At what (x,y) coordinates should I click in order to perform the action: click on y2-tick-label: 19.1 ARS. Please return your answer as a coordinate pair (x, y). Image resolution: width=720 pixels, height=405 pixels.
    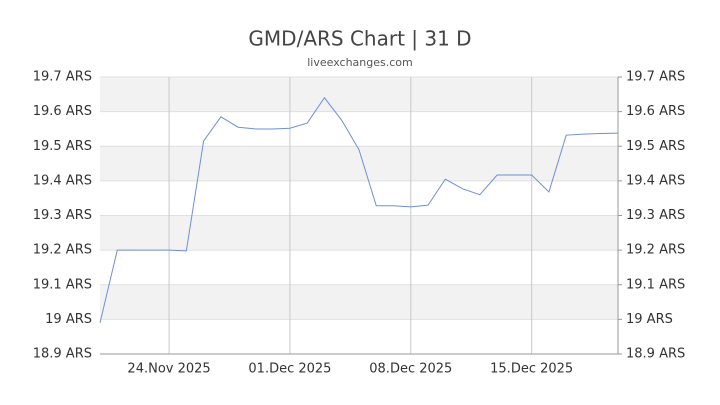
    Looking at the image, I should click on (655, 284).